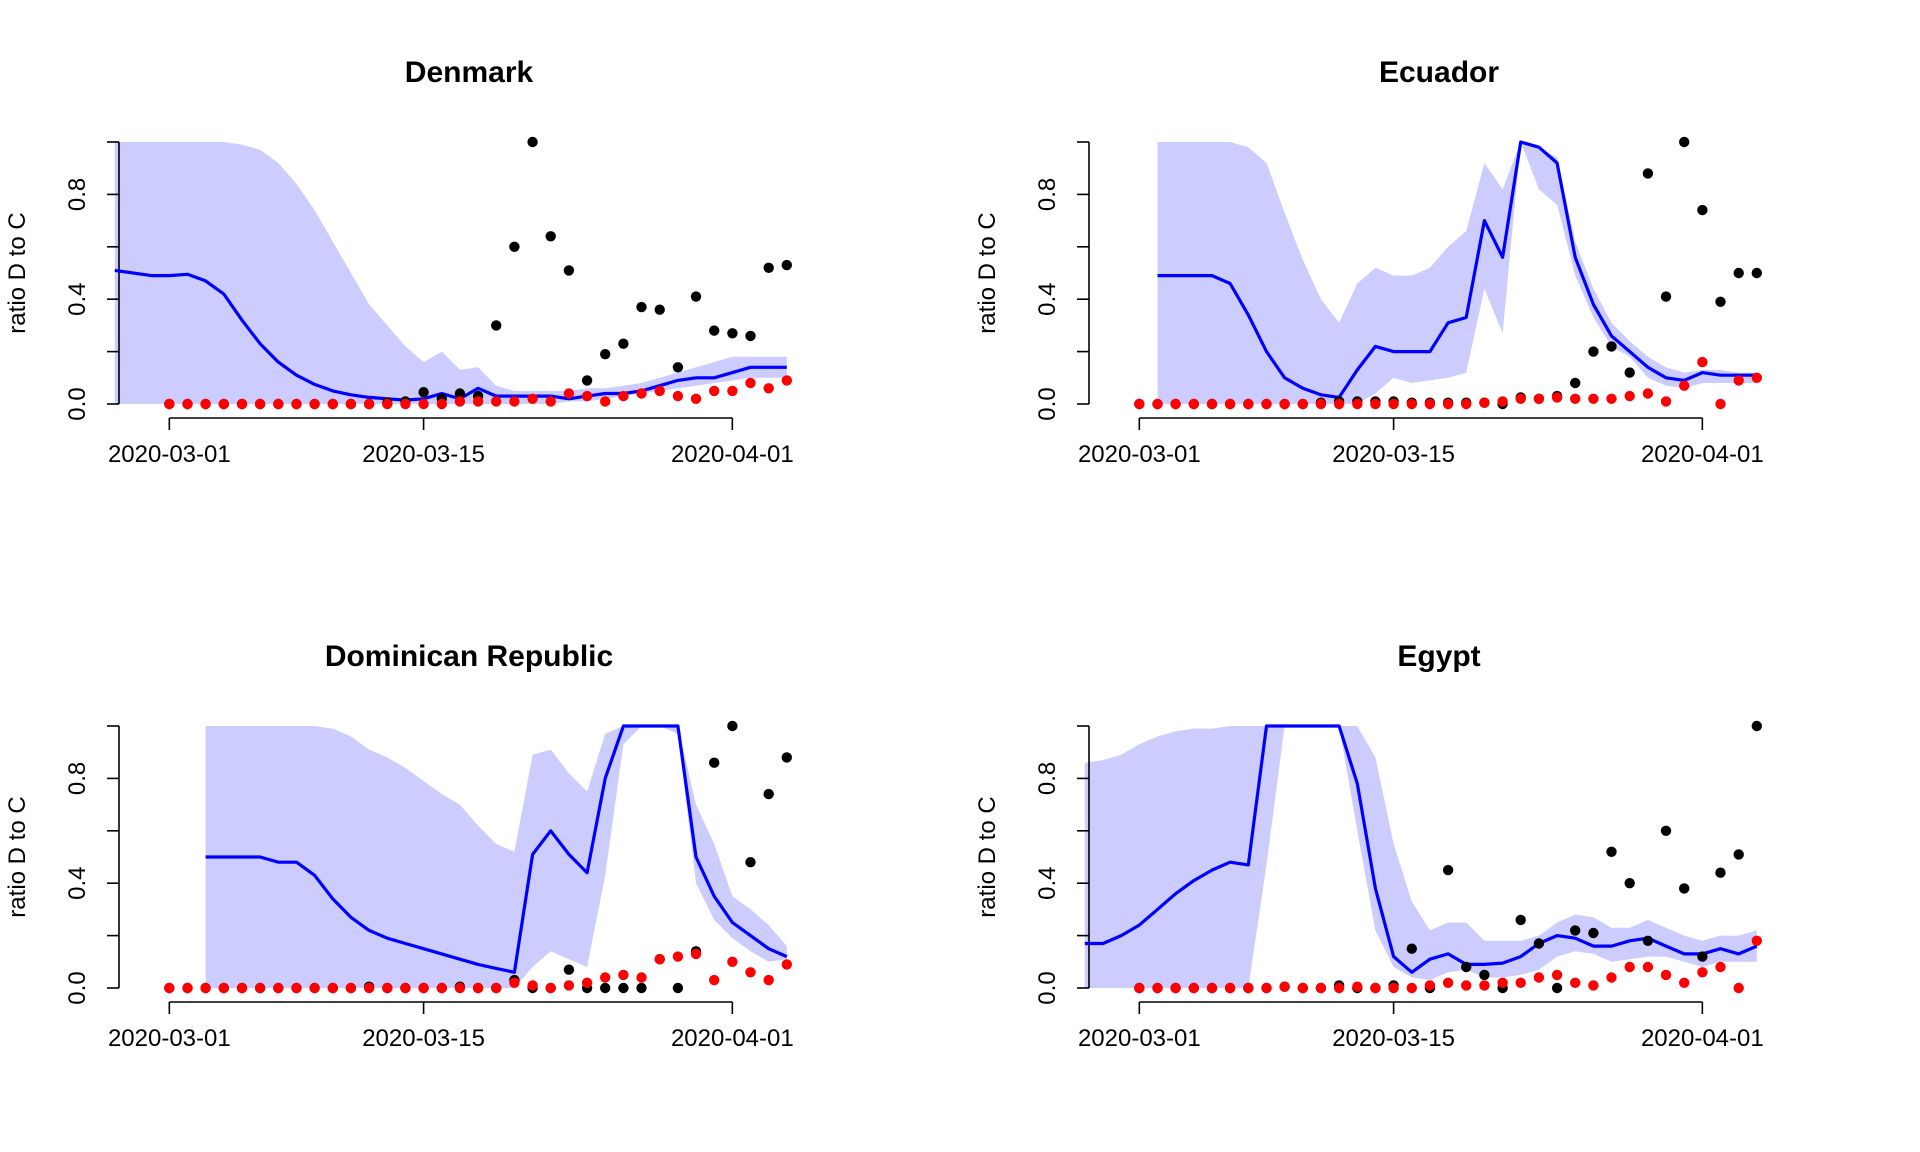 The image size is (1920, 1152). What do you see at coordinates (423, 454) in the screenshot?
I see `x-tick-label: 2020-03-15` at bounding box center [423, 454].